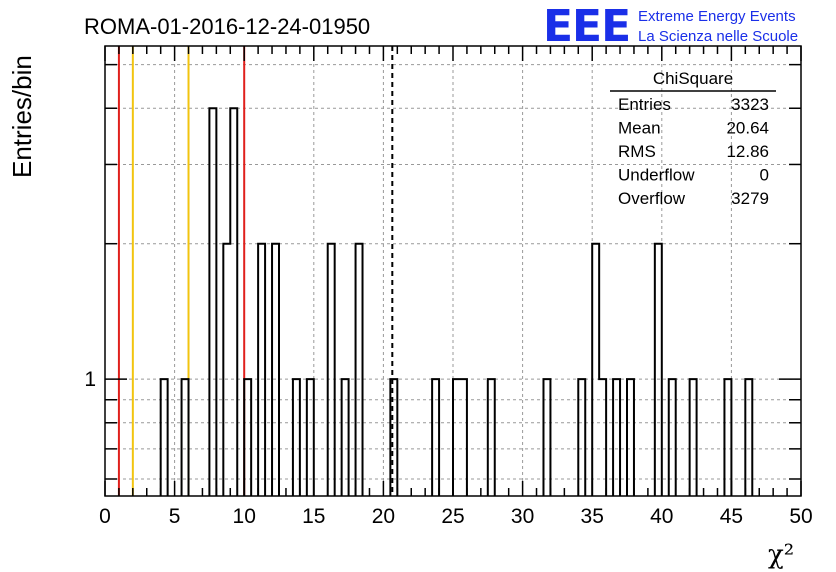  I want to click on x-tick-label: 5, so click(175, 516).